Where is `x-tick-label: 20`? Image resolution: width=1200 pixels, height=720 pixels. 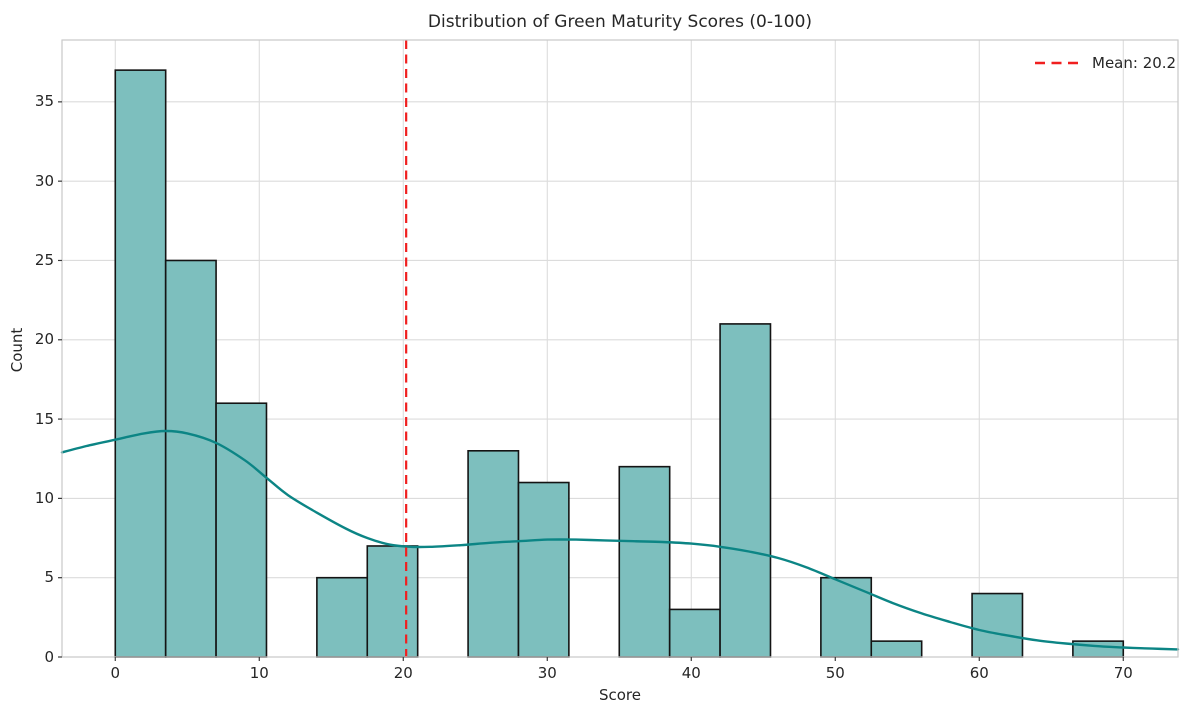
x-tick-label: 20 is located at coordinates (403, 673).